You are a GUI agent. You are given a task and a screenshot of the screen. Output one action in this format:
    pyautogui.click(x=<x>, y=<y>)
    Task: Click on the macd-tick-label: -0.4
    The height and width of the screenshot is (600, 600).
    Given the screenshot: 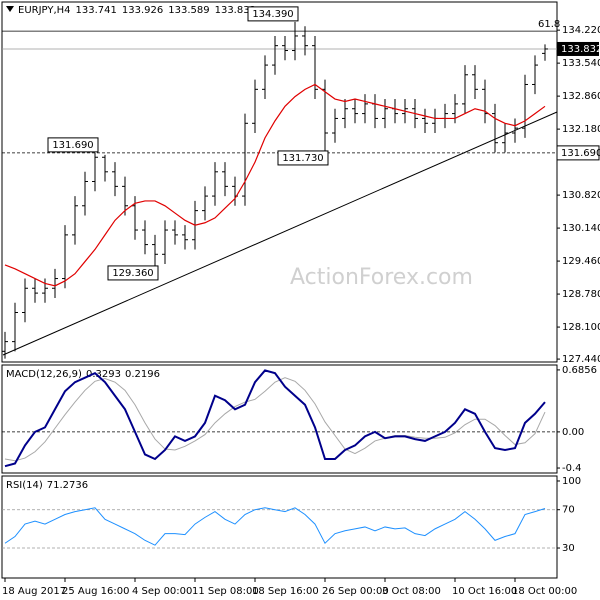 What is the action you would take?
    pyautogui.click(x=572, y=468)
    